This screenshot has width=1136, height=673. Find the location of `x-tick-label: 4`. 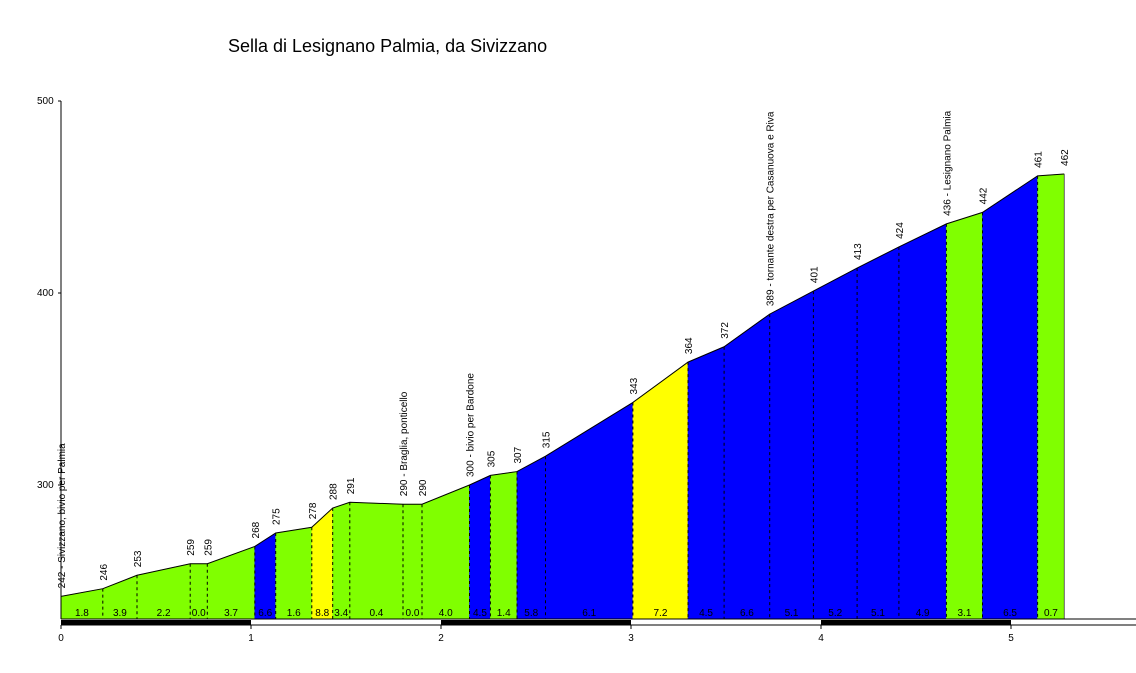

x-tick-label: 4 is located at coordinates (821, 638).